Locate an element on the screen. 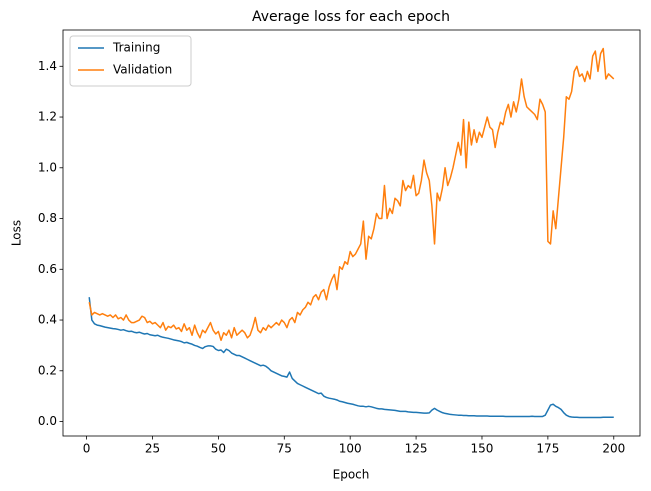  x-tick-label: 0 is located at coordinates (87, 449).